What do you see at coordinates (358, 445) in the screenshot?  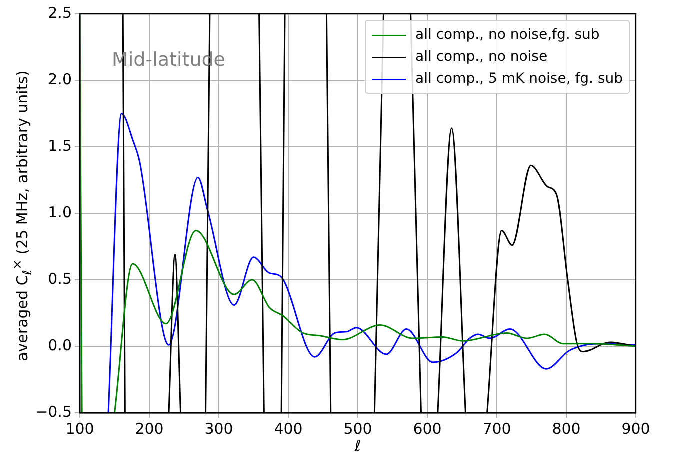 I see `x-axis-title: ℓ` at bounding box center [358, 445].